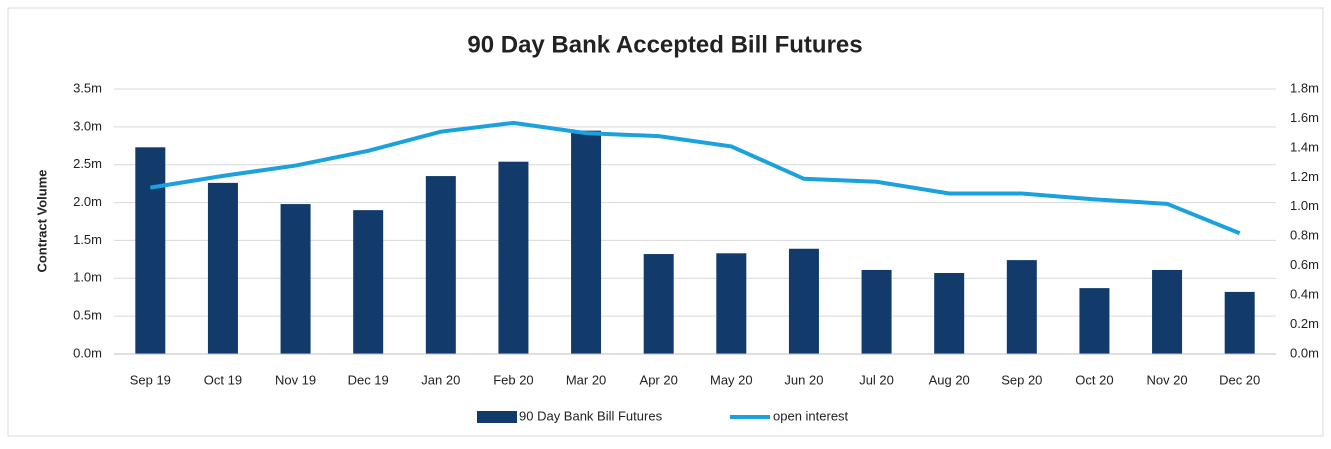 This screenshot has width=1331, height=449. I want to click on y-axis-label: Contract Volume, so click(41, 220).